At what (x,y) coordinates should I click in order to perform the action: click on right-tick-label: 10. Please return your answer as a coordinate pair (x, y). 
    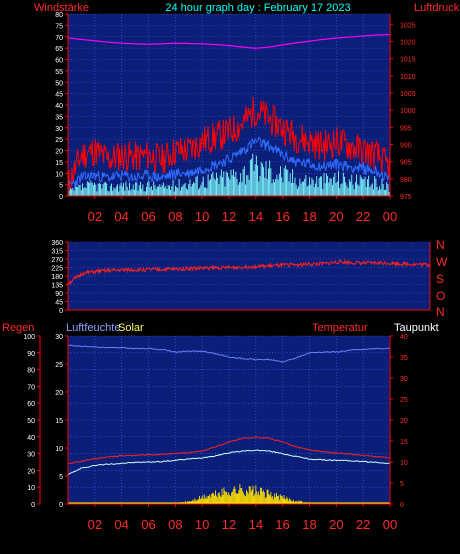
    Looking at the image, I should click on (404, 463).